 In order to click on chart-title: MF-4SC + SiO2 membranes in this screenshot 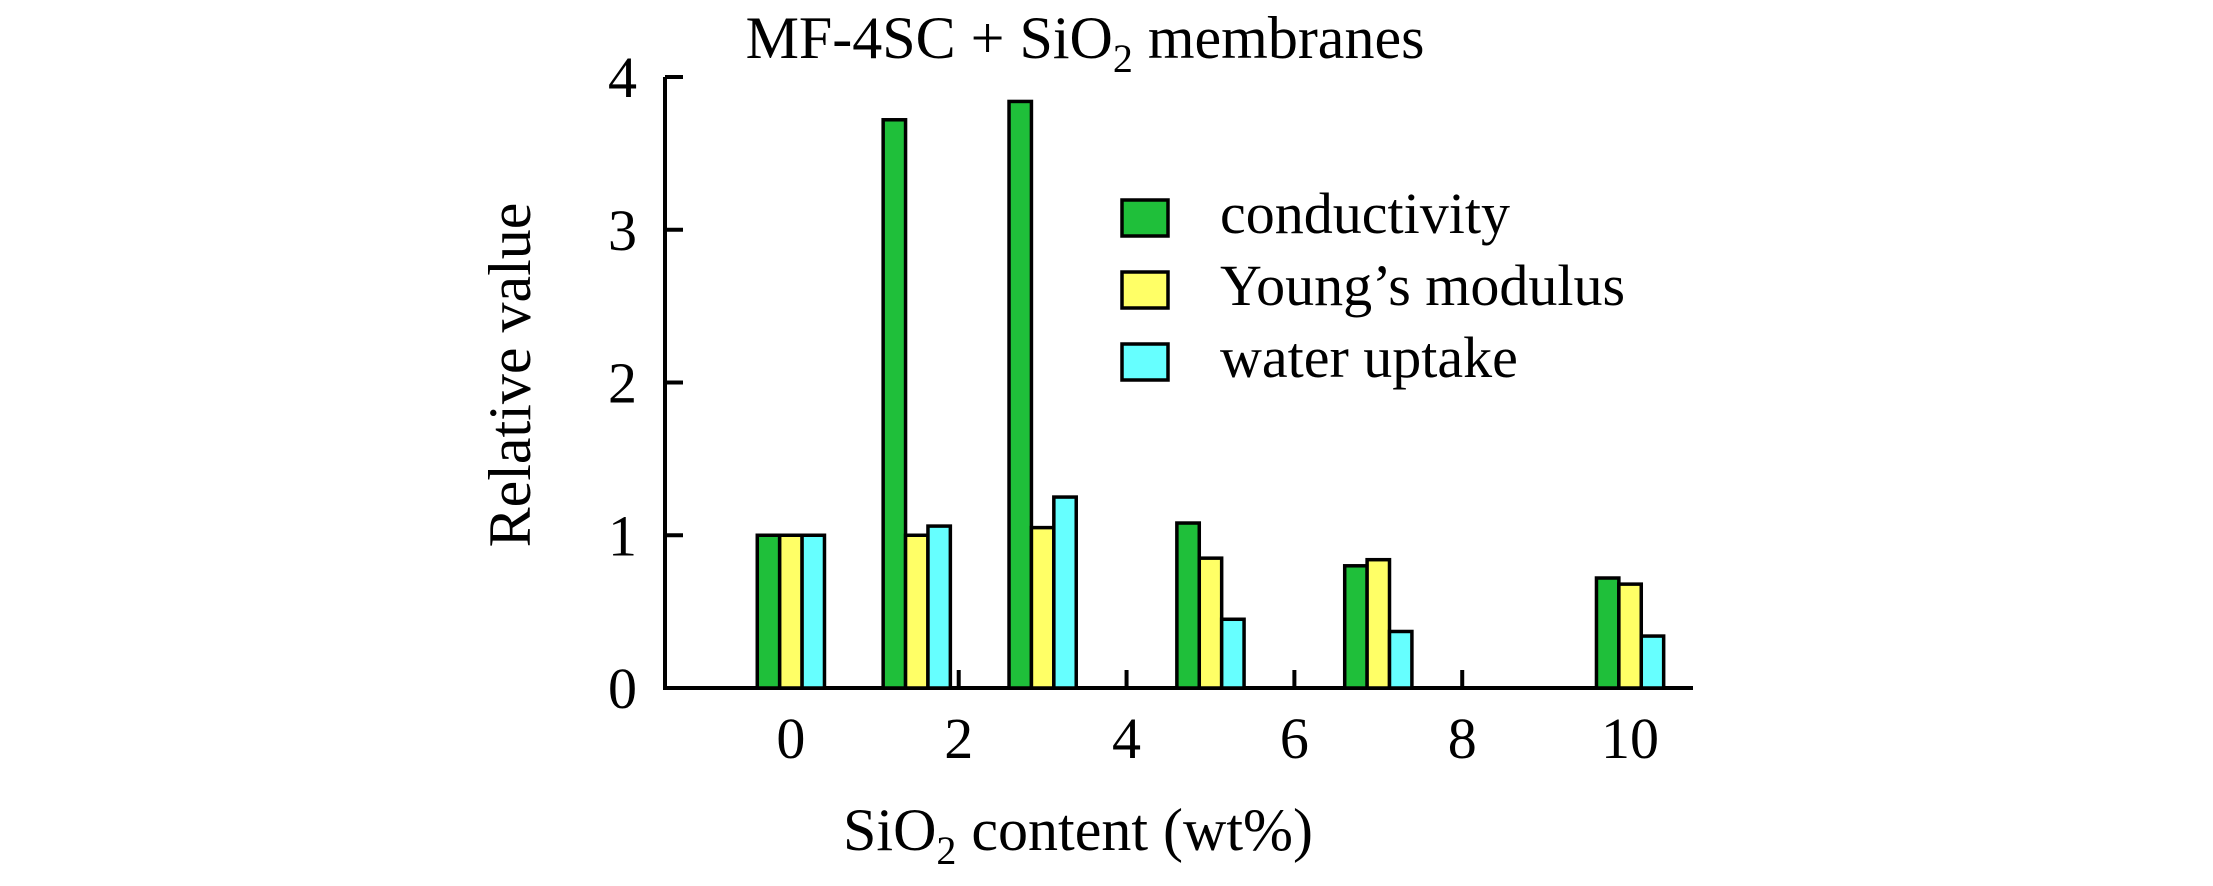, I will do `click(1085, 43)`.